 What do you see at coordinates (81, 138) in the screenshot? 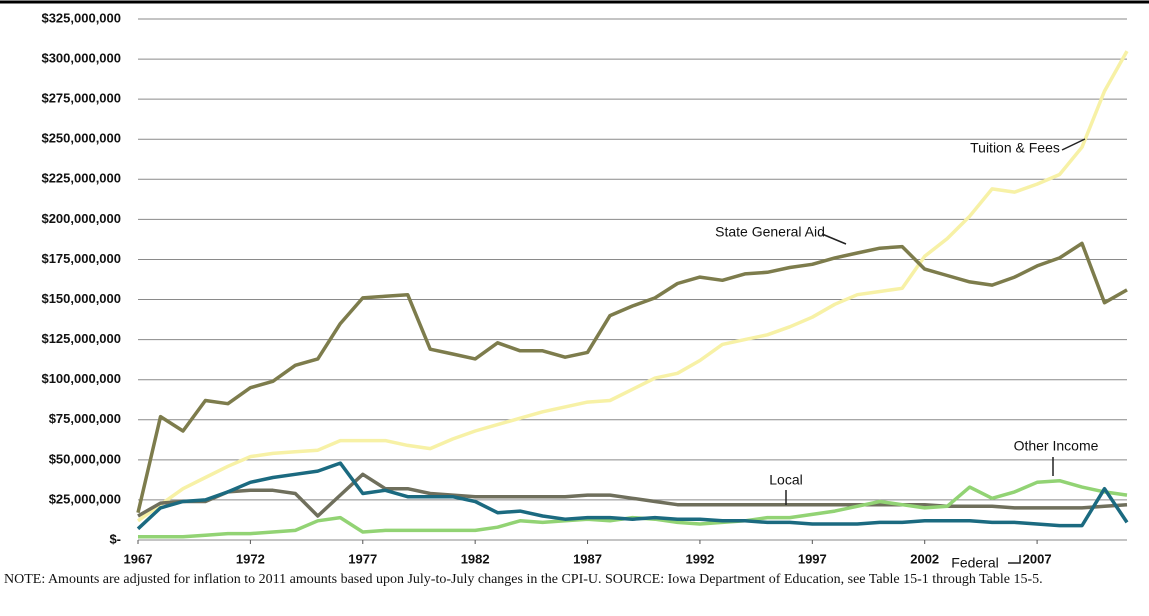
I see `y-tick-label: $250,000,000` at bounding box center [81, 138].